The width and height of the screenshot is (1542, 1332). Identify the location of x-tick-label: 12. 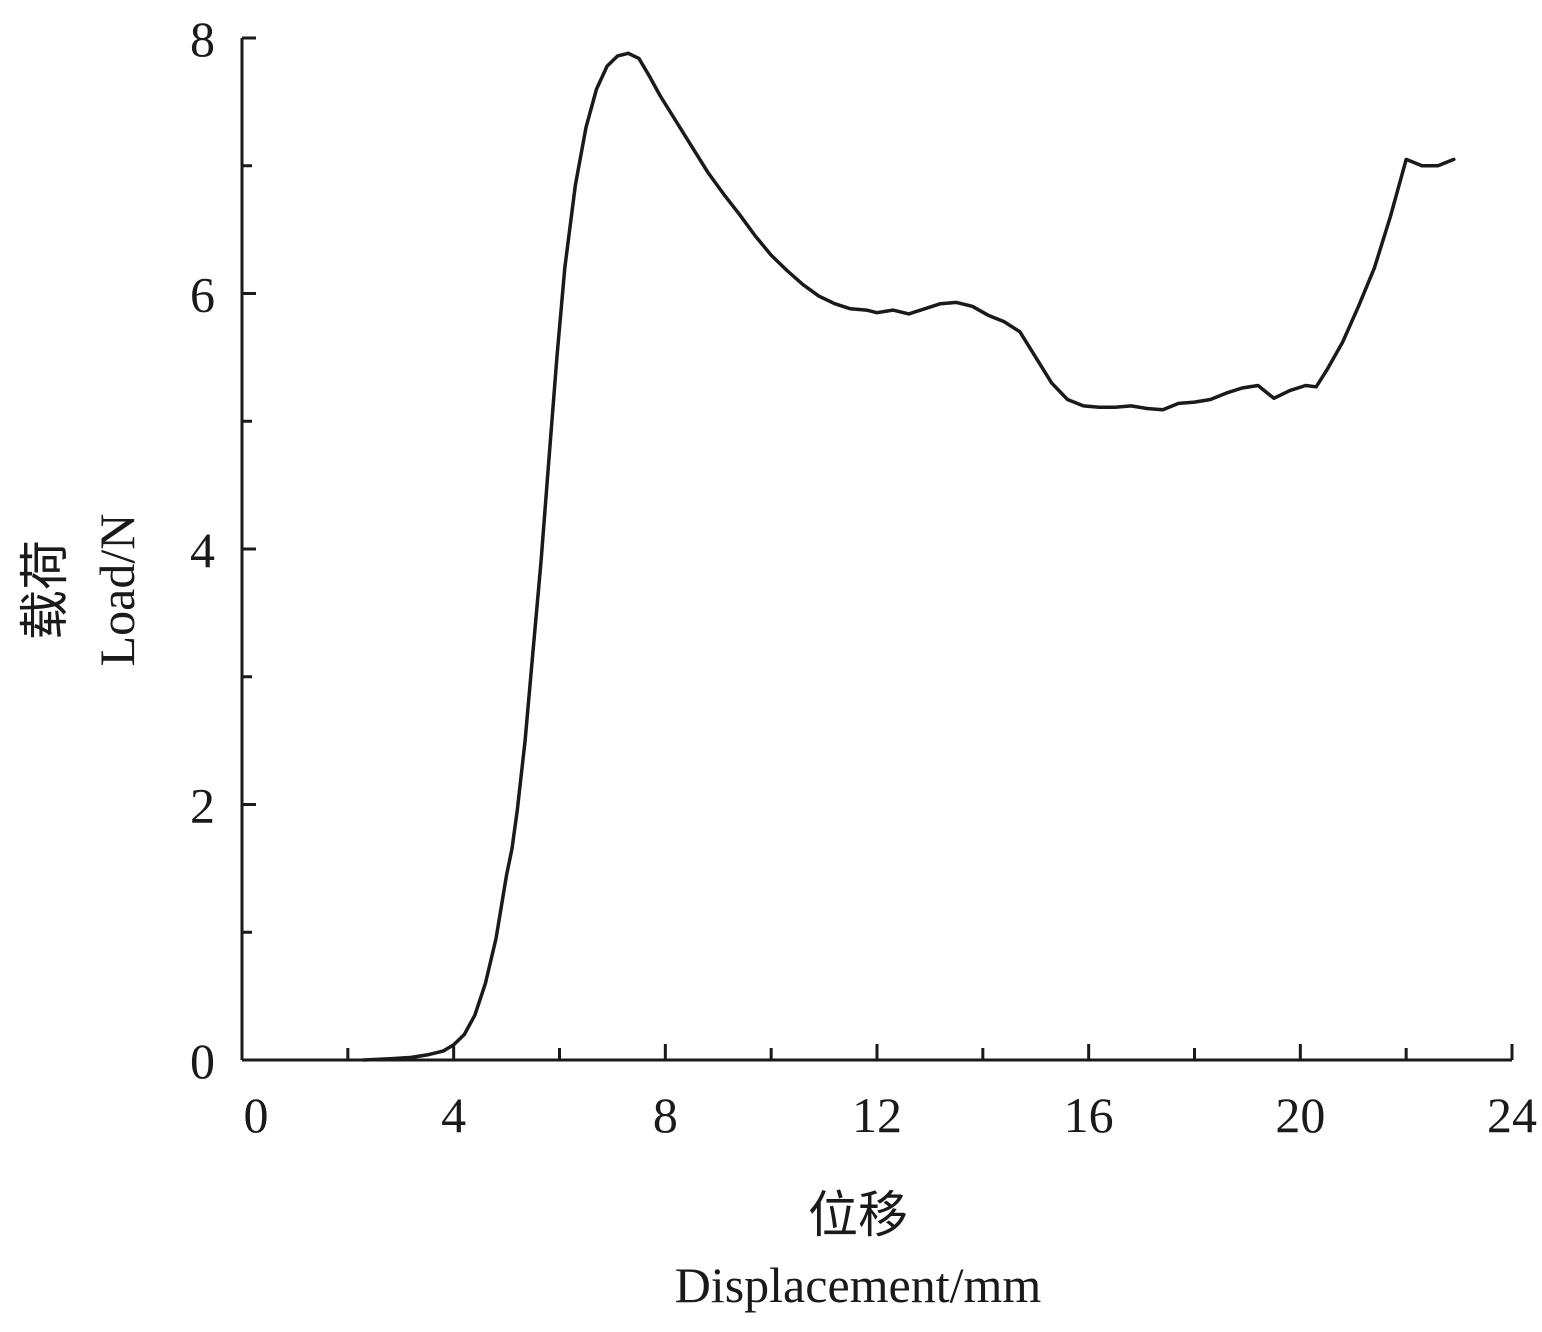
(877, 1115).